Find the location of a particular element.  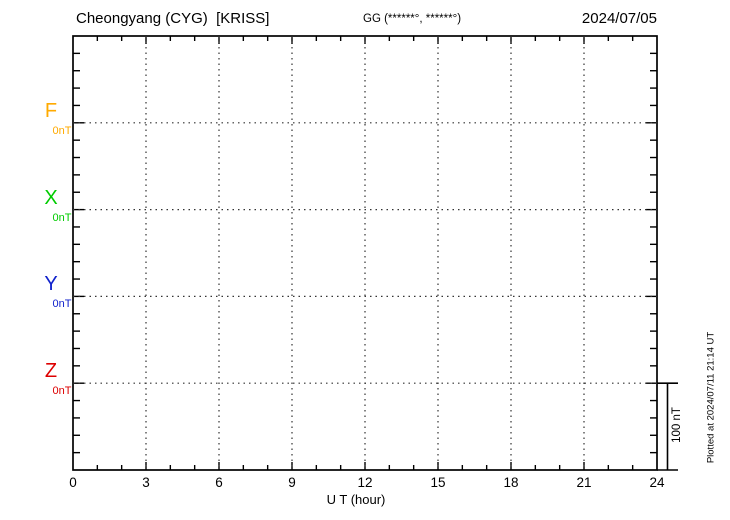

station-title: Cheongyang (CYG) [KRISS] is located at coordinates (173, 18).